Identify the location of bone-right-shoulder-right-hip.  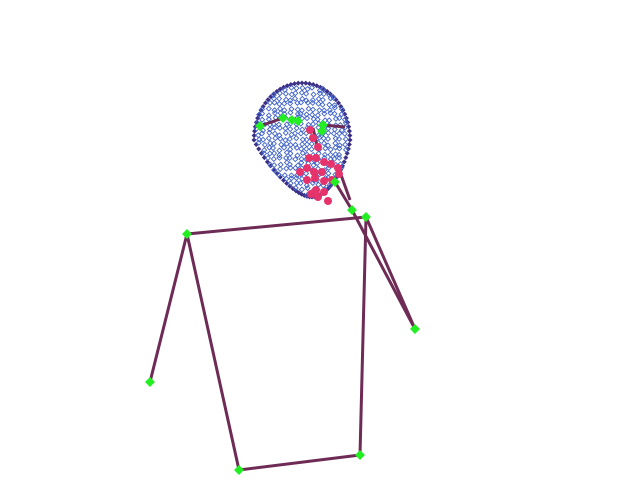
(363, 336).